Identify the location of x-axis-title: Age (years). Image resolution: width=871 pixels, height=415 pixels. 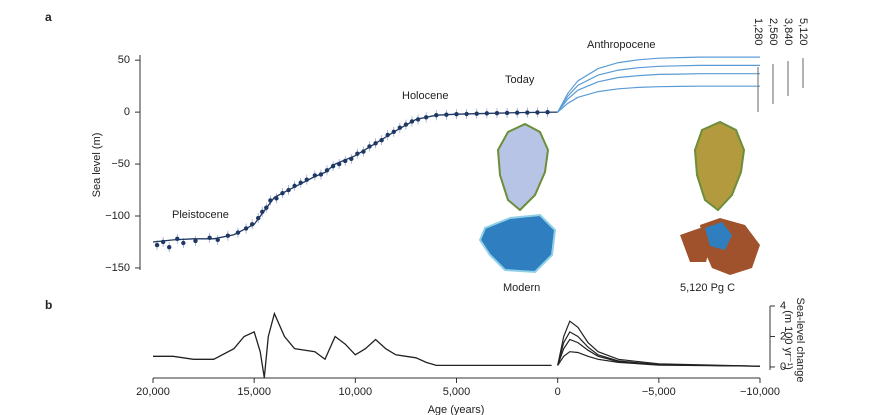
(456, 409).